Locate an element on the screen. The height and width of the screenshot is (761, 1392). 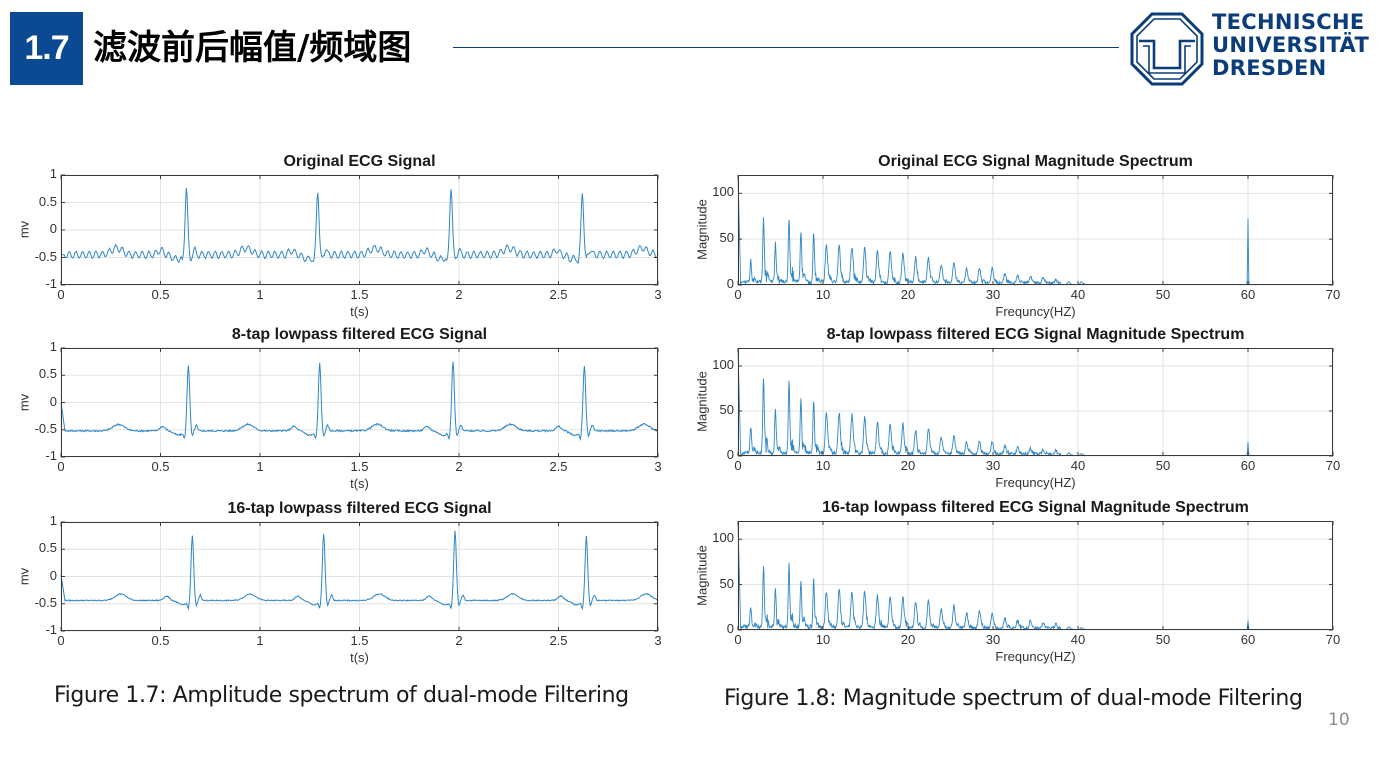
logo-line-3: DRESDEN is located at coordinates (1269, 68).